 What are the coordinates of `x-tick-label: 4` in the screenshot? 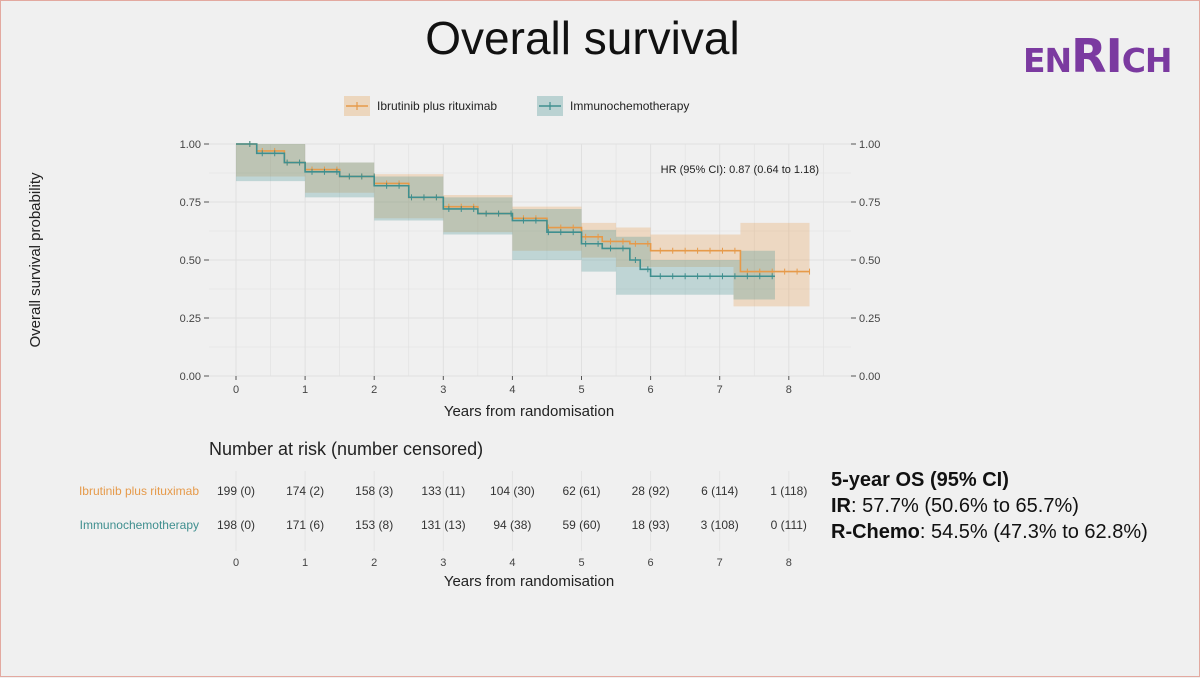 It's located at (512, 390).